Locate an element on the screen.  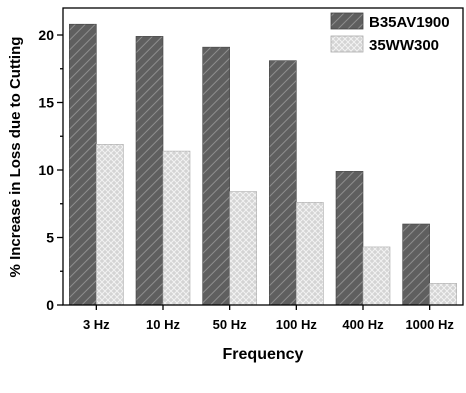
y-tick-label: 0 is located at coordinates (50, 305).